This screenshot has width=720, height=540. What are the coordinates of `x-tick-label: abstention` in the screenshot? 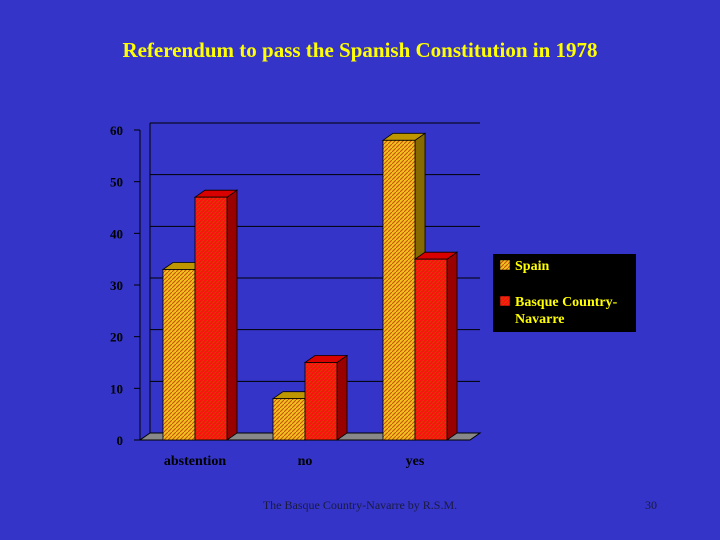 It's located at (195, 461).